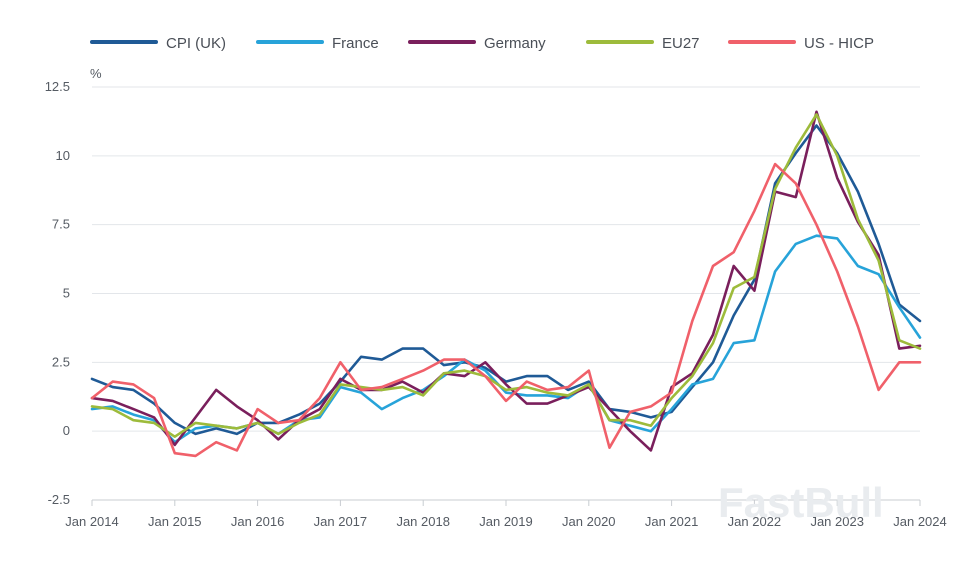 The image size is (978, 567). What do you see at coordinates (63, 155) in the screenshot?
I see `y-tick-label: 10` at bounding box center [63, 155].